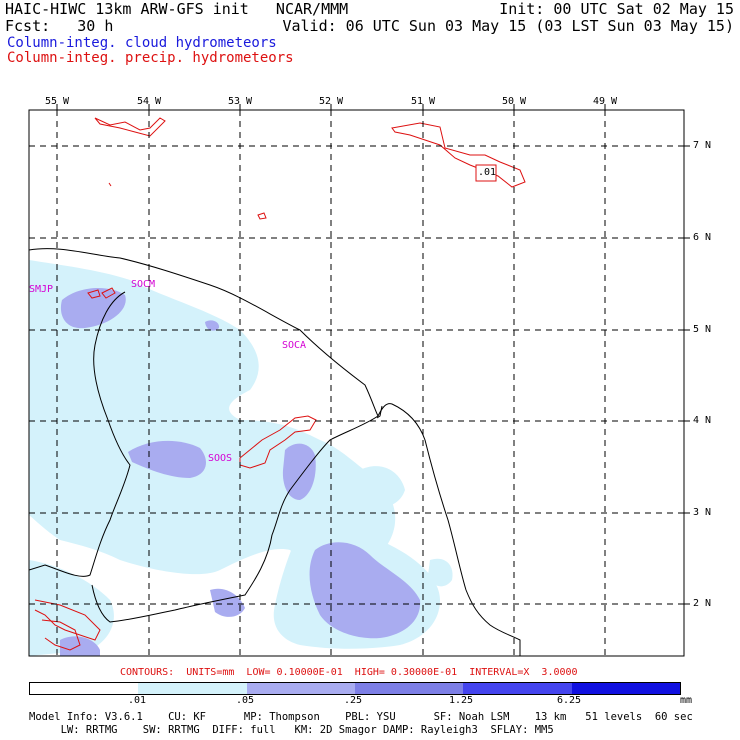 This screenshot has height=740, width=740. Describe the element at coordinates (423, 101) in the screenshot. I see `lon-label-51w: 51 W` at that location.